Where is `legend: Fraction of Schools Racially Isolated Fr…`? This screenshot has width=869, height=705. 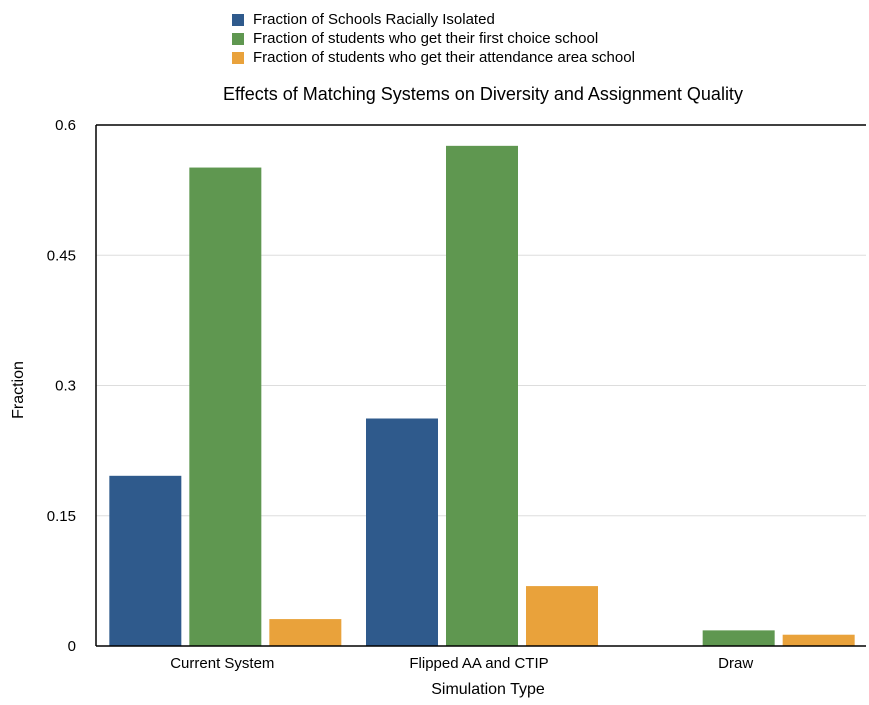
legend: Fraction of Schools Racially Isolated Fr… is located at coordinates (433, 38).